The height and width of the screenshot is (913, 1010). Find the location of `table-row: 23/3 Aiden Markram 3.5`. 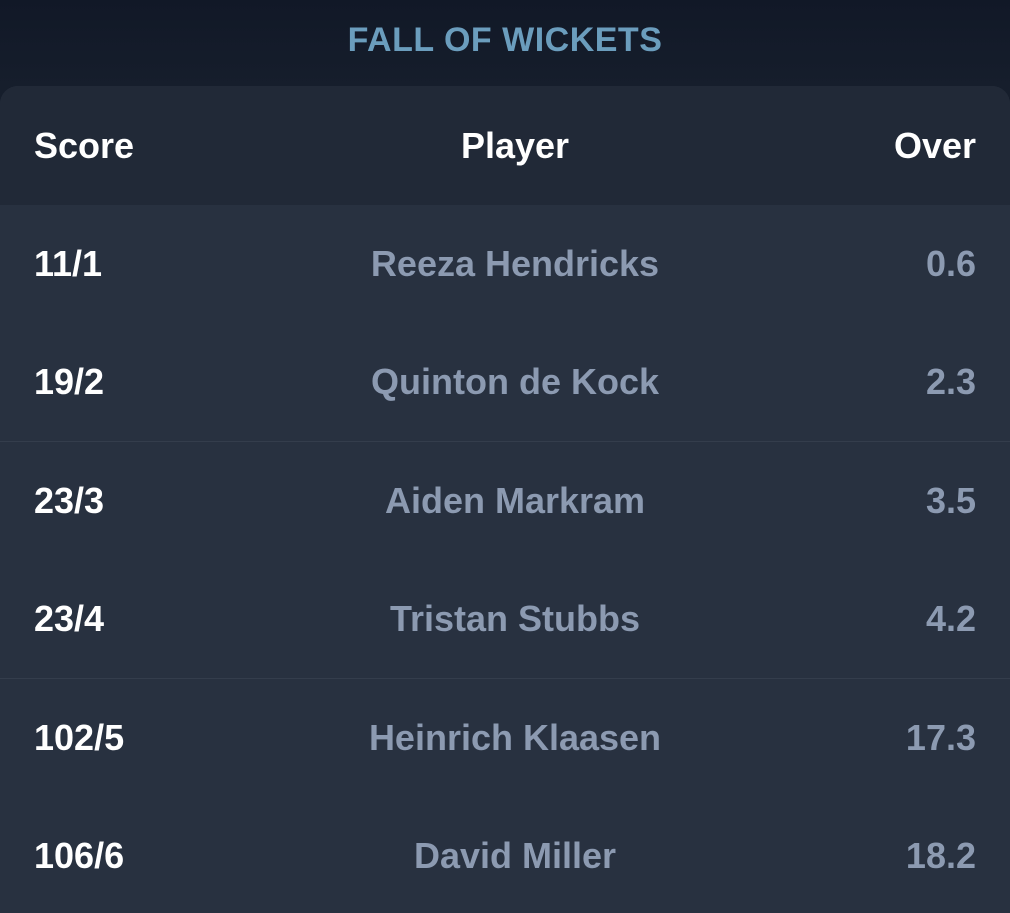

table-row: 23/3 Aiden Markram 3.5 is located at coordinates (505, 500).